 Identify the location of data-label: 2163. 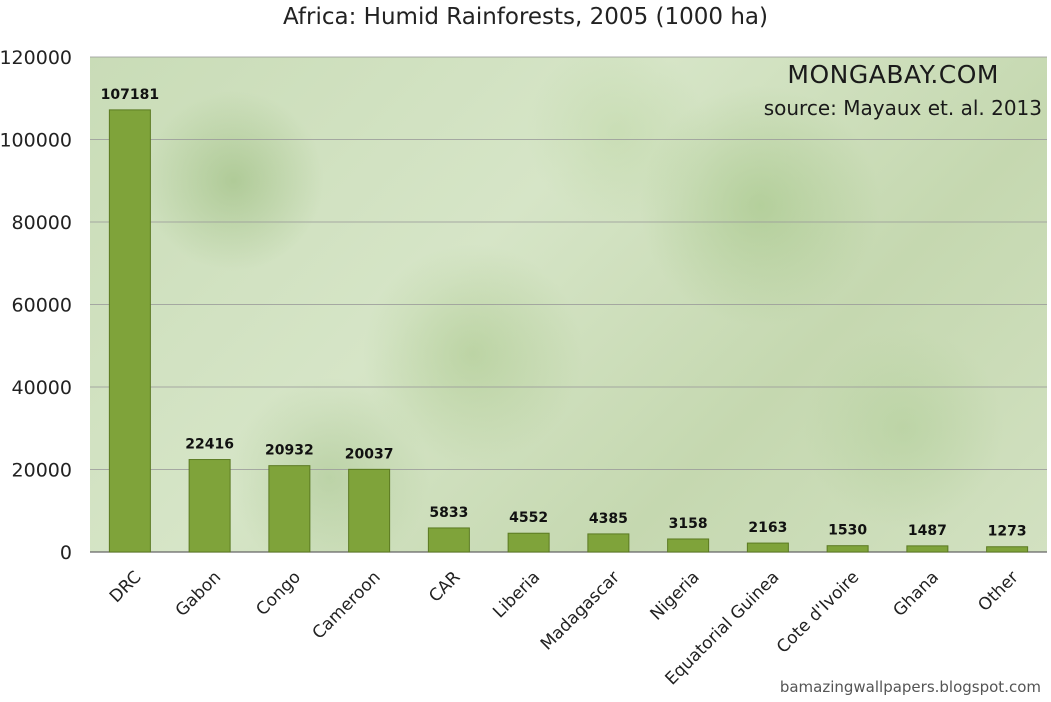
(767, 528).